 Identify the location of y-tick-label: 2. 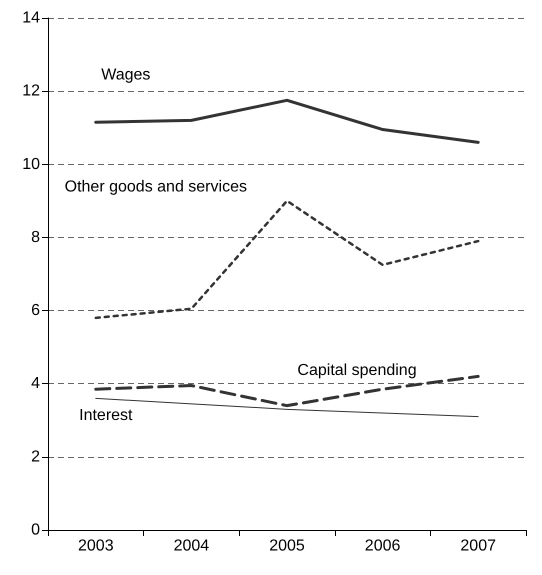
(35, 457).